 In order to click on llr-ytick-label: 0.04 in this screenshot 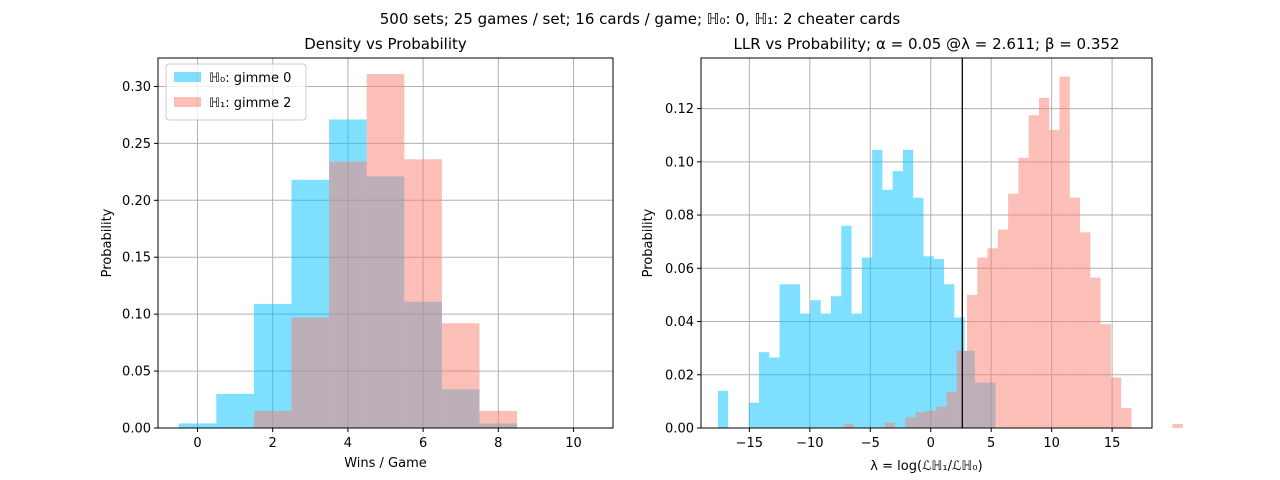, I will do `click(679, 322)`.